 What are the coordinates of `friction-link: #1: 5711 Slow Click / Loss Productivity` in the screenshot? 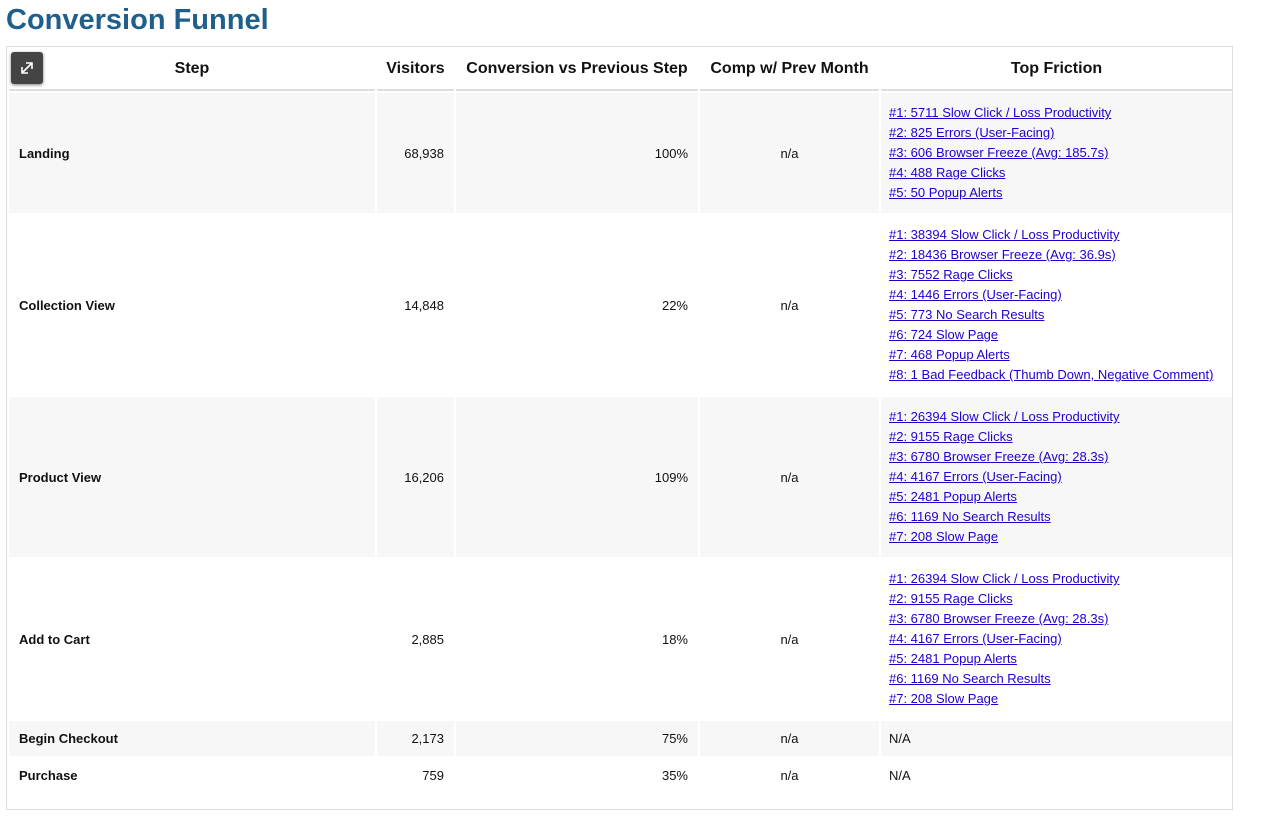 It's located at (1000, 112).